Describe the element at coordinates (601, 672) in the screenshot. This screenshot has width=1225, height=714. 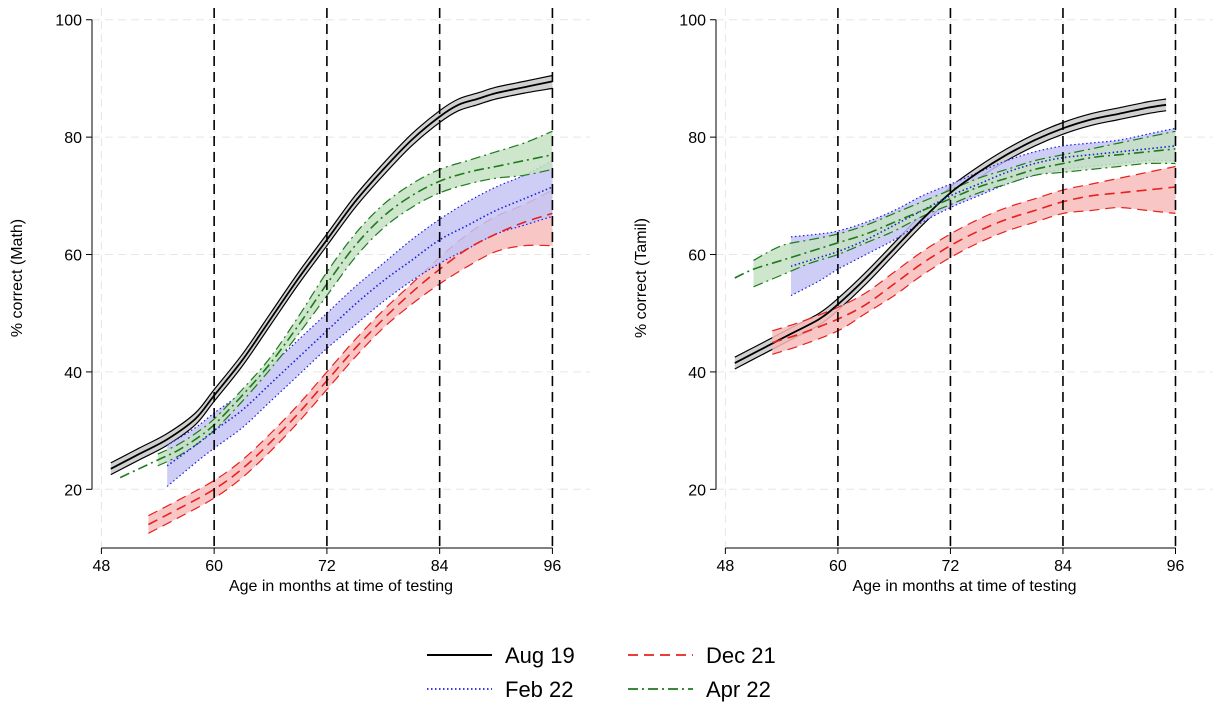
I see `legend: Aug 19 Dec 21 Feb 22 Apr 22` at that location.